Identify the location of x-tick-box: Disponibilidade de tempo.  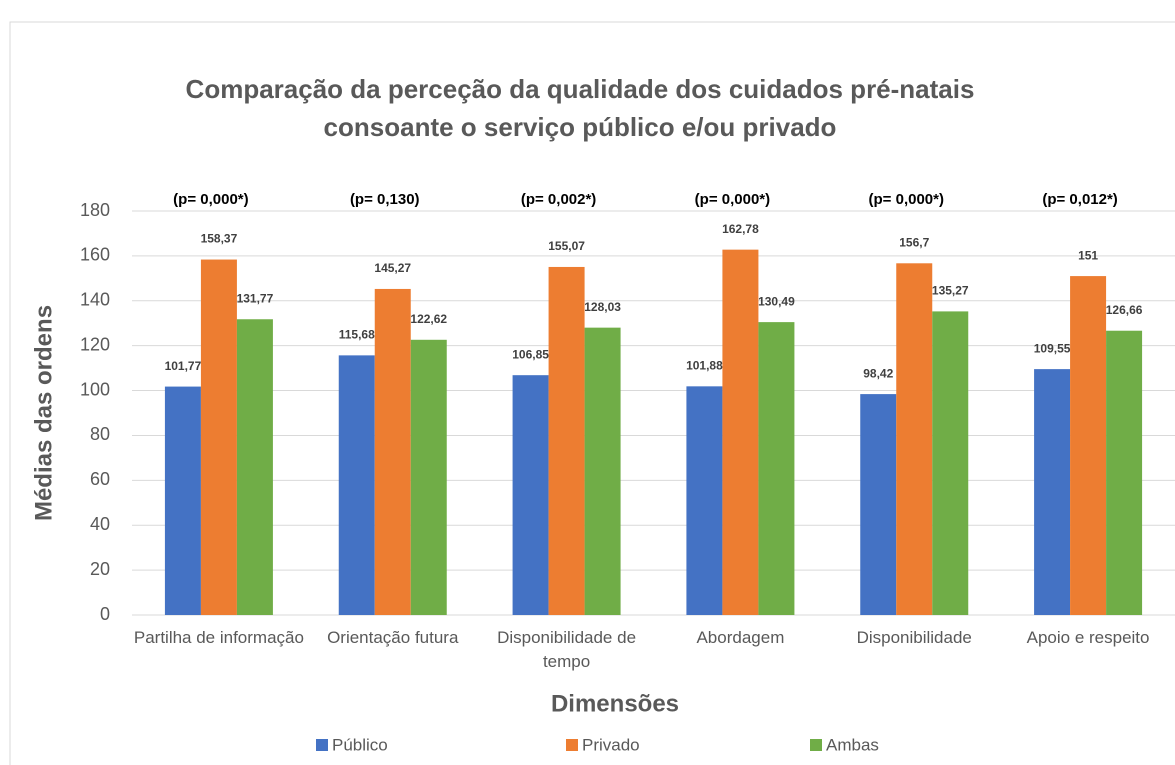
(567, 649).